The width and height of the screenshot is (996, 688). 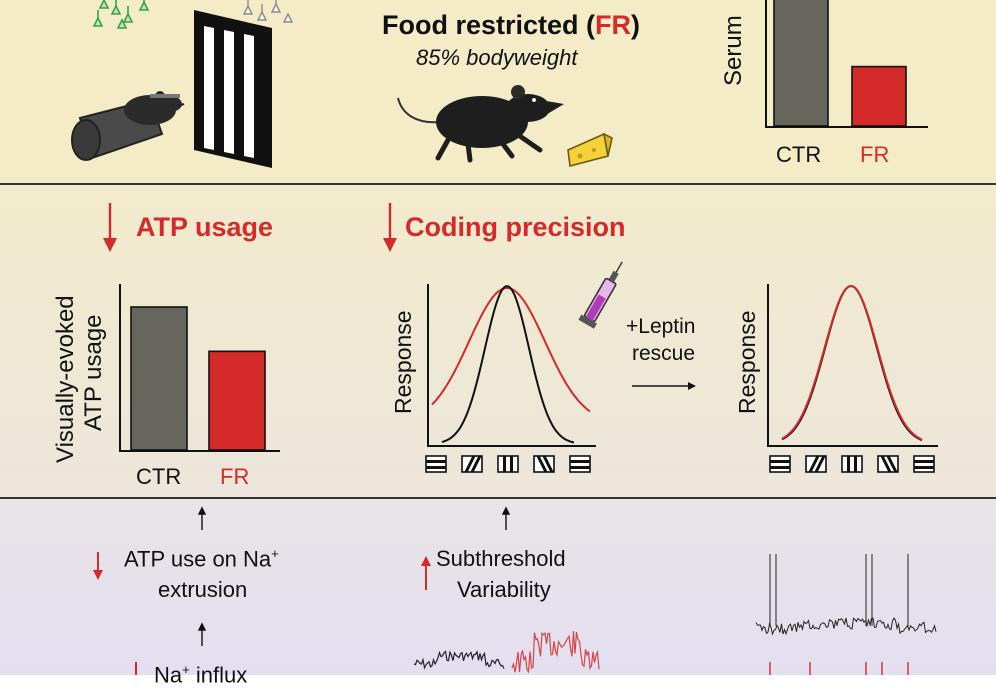 I want to click on right-arrow-icon, so click(x=664, y=386).